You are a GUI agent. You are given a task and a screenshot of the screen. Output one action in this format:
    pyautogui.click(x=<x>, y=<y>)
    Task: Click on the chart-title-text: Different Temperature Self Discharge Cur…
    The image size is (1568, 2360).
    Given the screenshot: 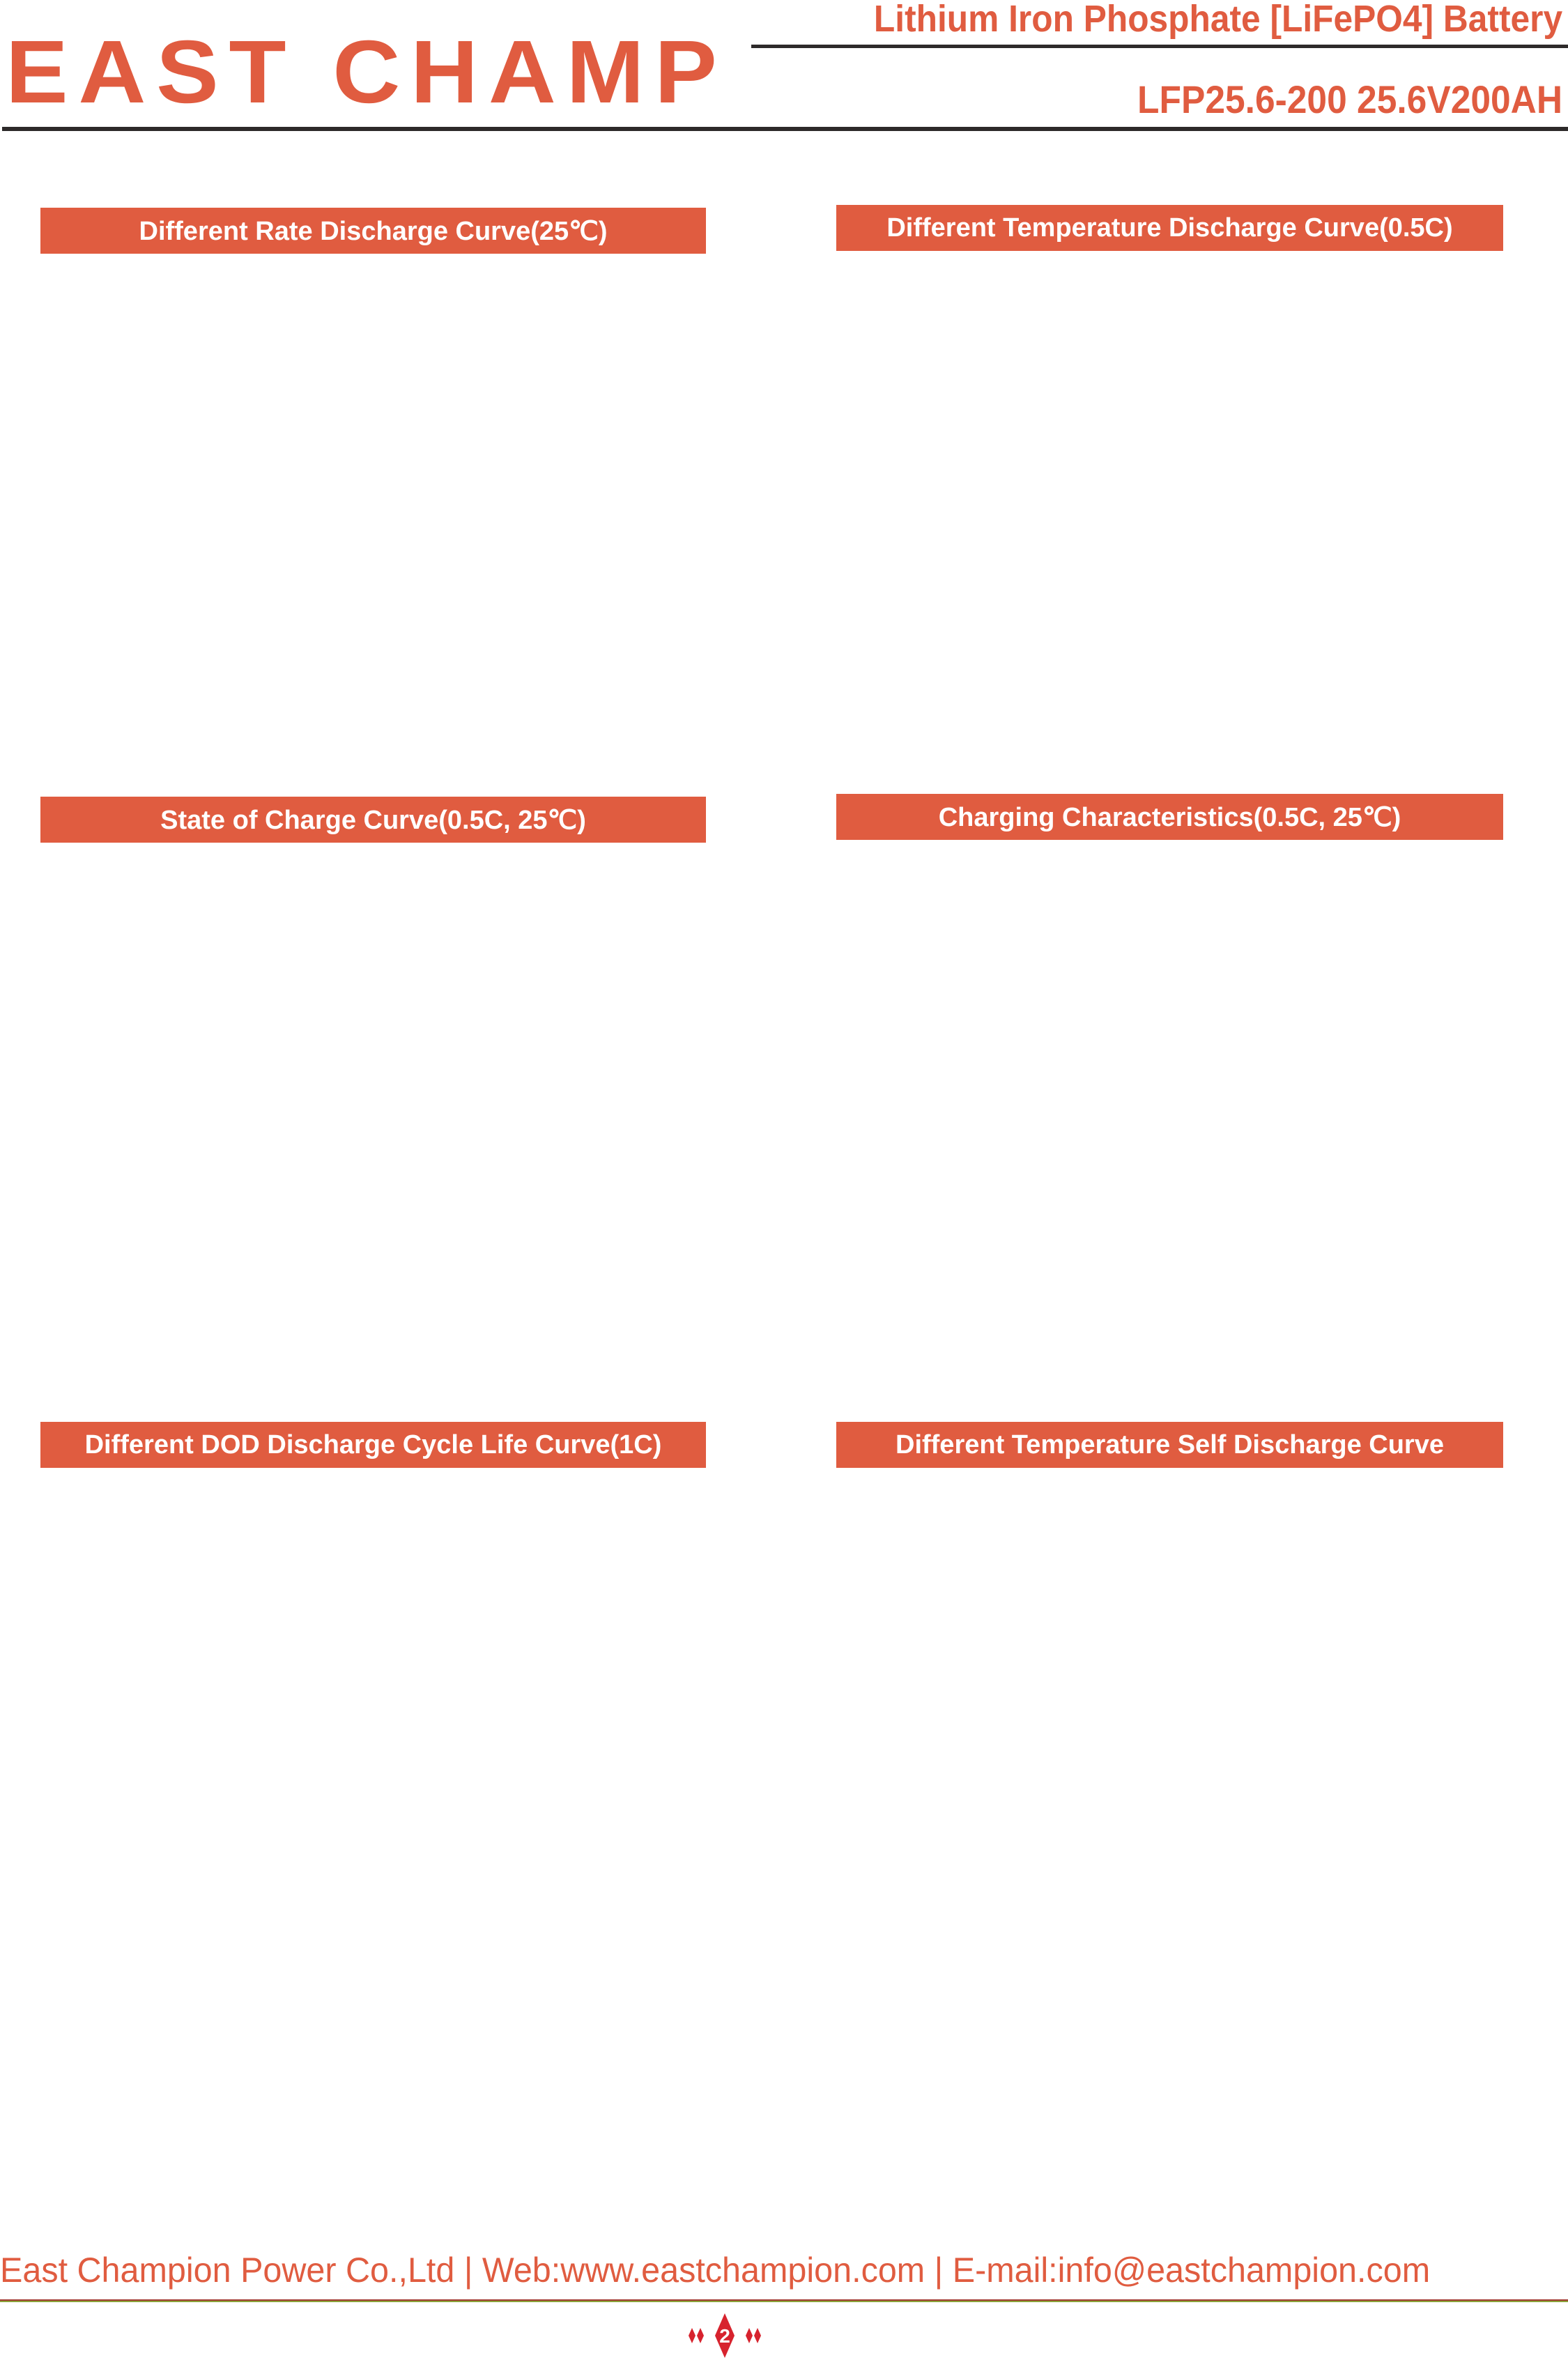 What is the action you would take?
    pyautogui.click(x=1170, y=1444)
    